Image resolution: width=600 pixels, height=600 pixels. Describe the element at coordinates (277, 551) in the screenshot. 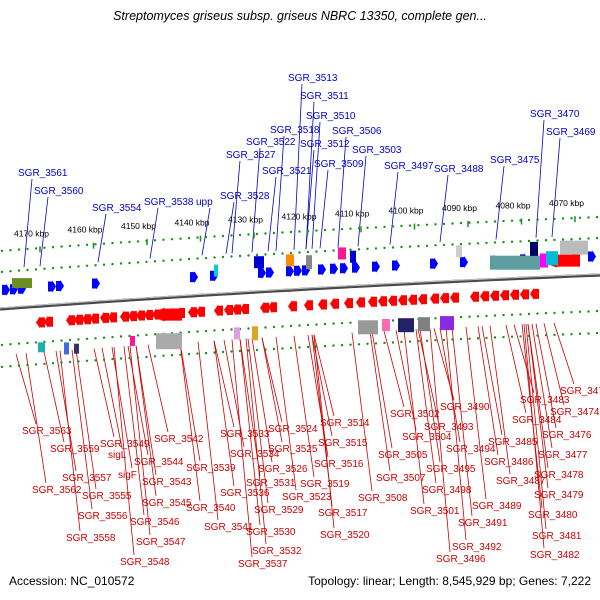

I see `gene-label-sgr_3532: SGR_3532` at that location.